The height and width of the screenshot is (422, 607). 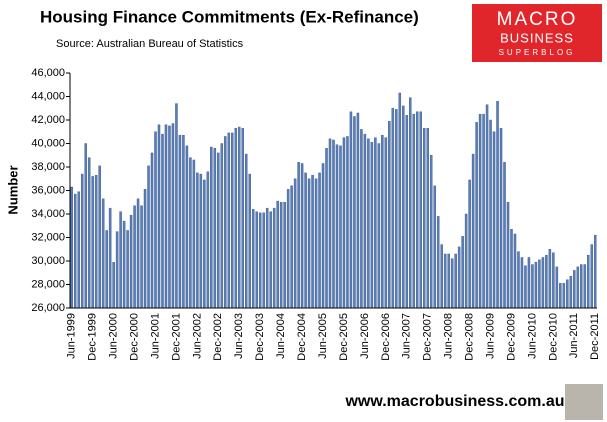 What do you see at coordinates (386, 337) in the screenshot?
I see `x-tick-label: Dec-2006` at bounding box center [386, 337].